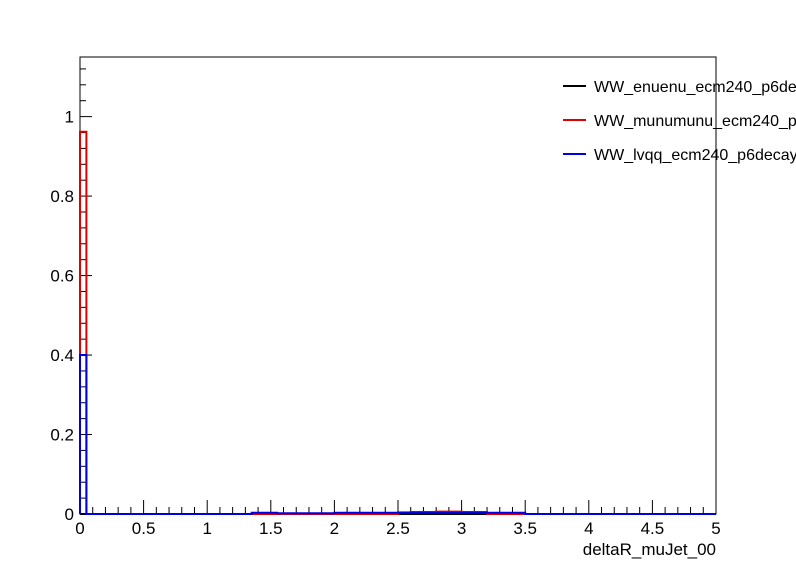  Describe the element at coordinates (653, 528) in the screenshot. I see `x-tick-label: 4.5` at that location.